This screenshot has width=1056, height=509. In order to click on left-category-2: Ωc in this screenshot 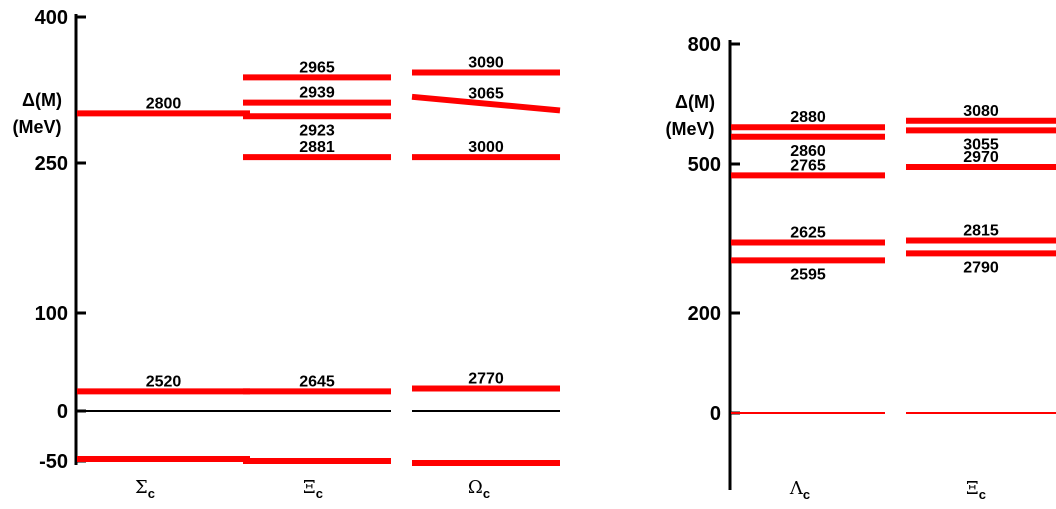, I will do `click(479, 489)`.